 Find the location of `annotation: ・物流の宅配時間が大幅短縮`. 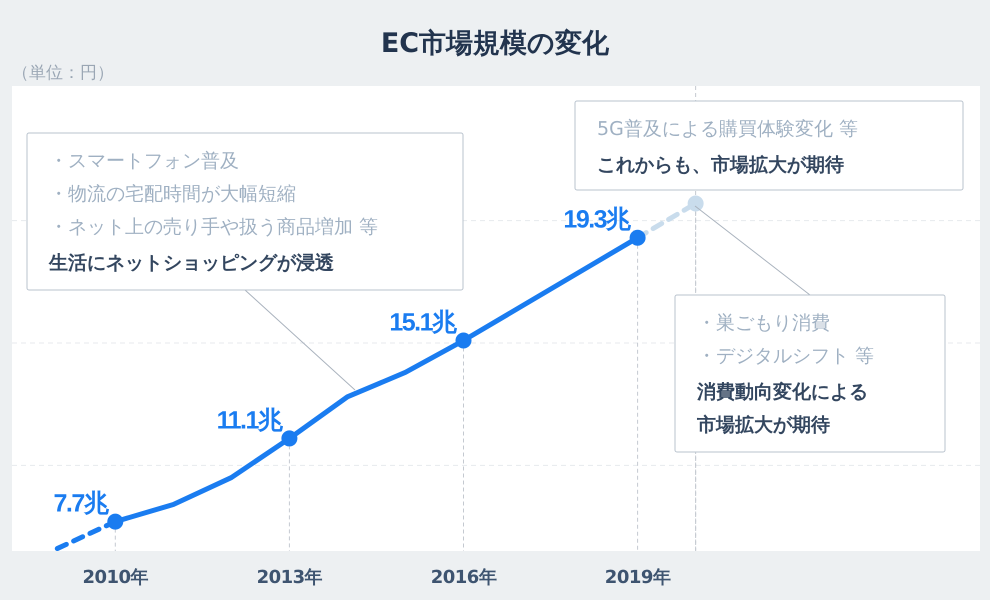

annotation: ・物流の宅配時間が大幅短縮 is located at coordinates (172, 194).